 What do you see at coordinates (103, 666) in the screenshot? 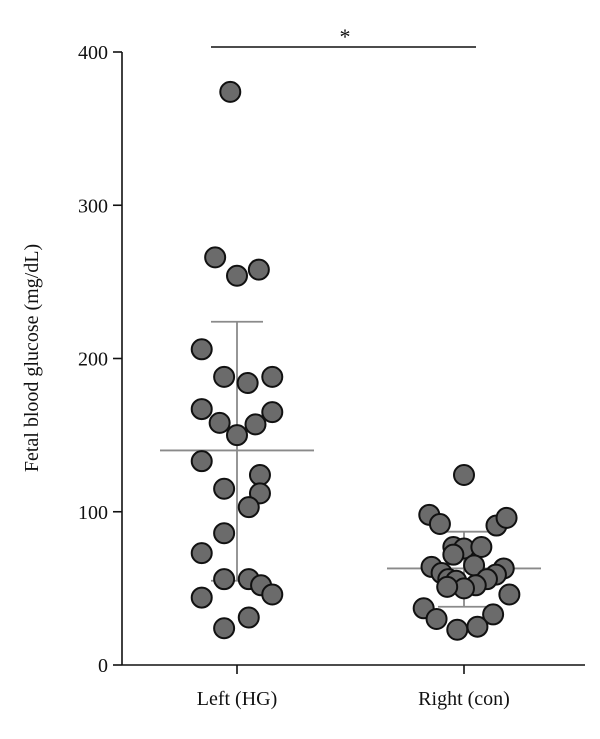
I see `y-tick-label: 0` at bounding box center [103, 666].